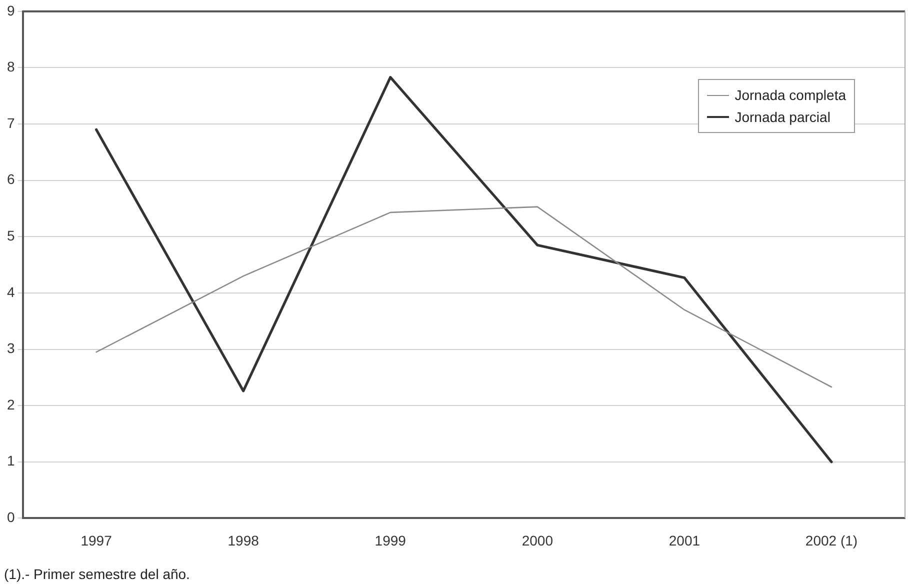 The height and width of the screenshot is (588, 908). I want to click on y-tick-label: 0, so click(10, 517).